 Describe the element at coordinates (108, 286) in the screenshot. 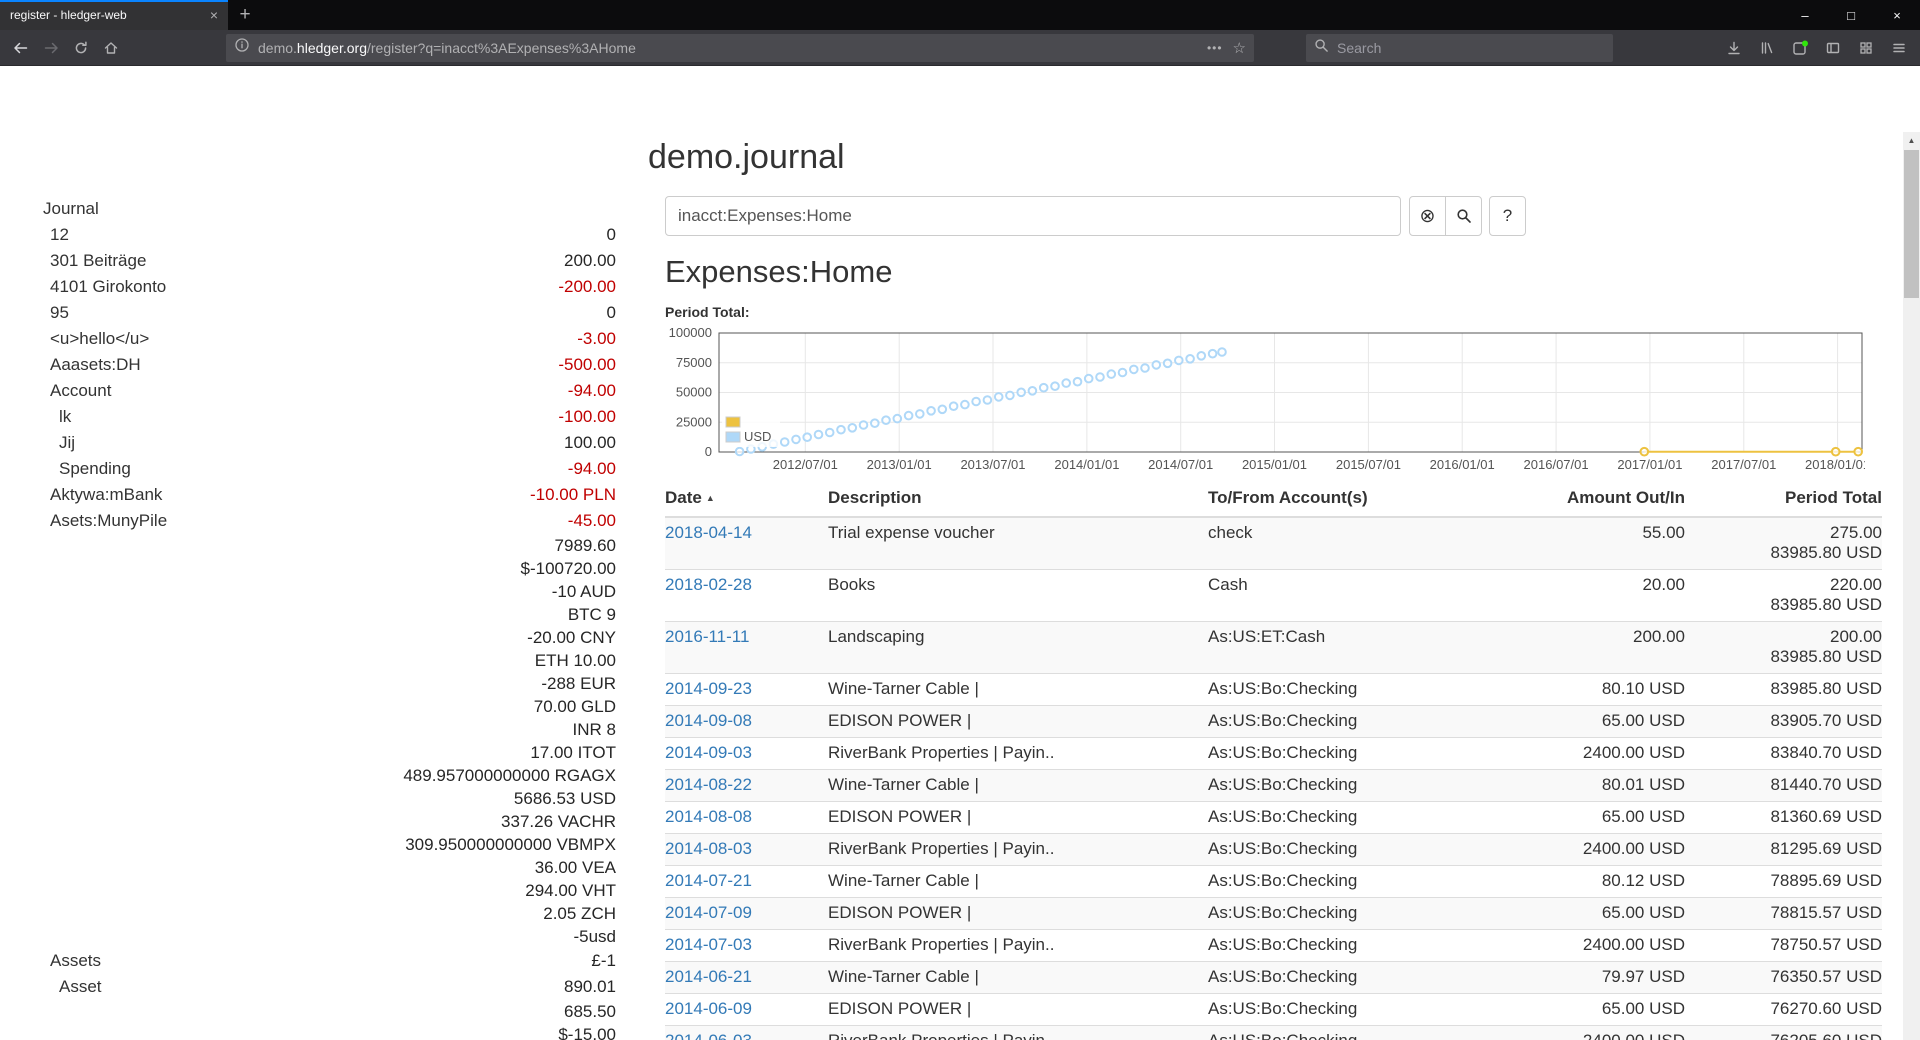

I see `account-link: 4101 Girokonto` at that location.